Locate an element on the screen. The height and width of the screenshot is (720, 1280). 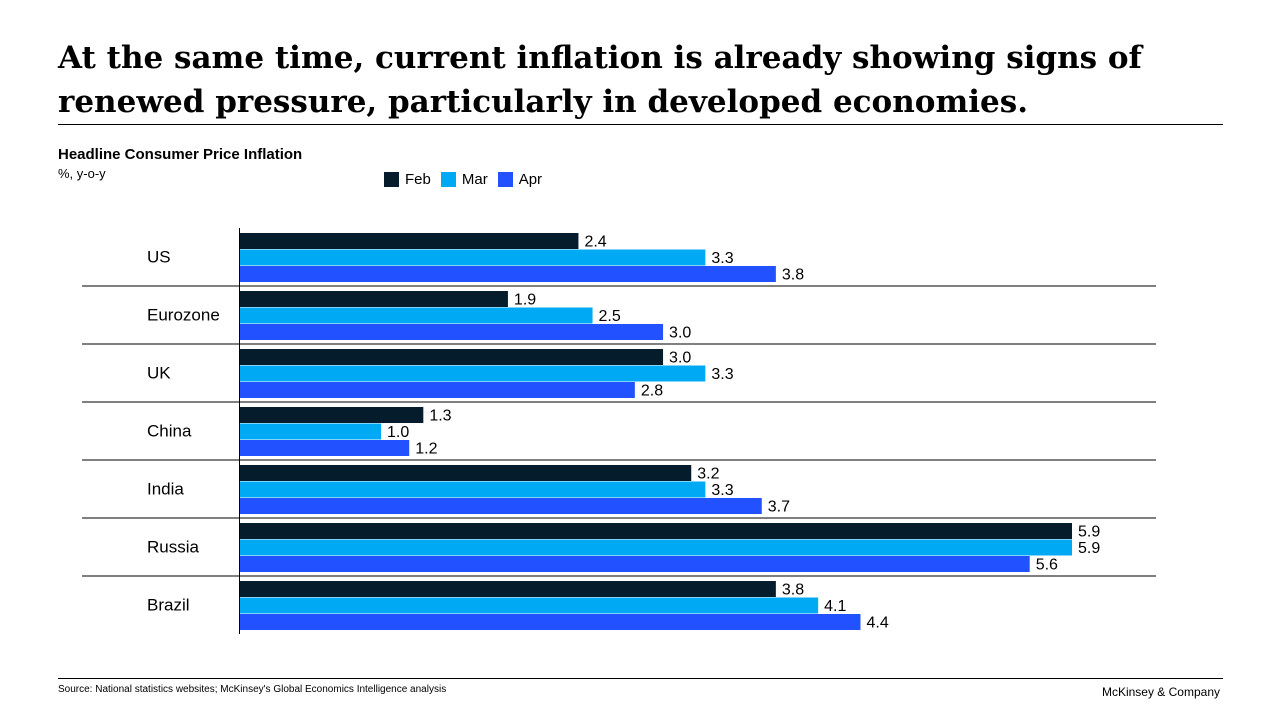
bar-china-mar is located at coordinates (311, 431).